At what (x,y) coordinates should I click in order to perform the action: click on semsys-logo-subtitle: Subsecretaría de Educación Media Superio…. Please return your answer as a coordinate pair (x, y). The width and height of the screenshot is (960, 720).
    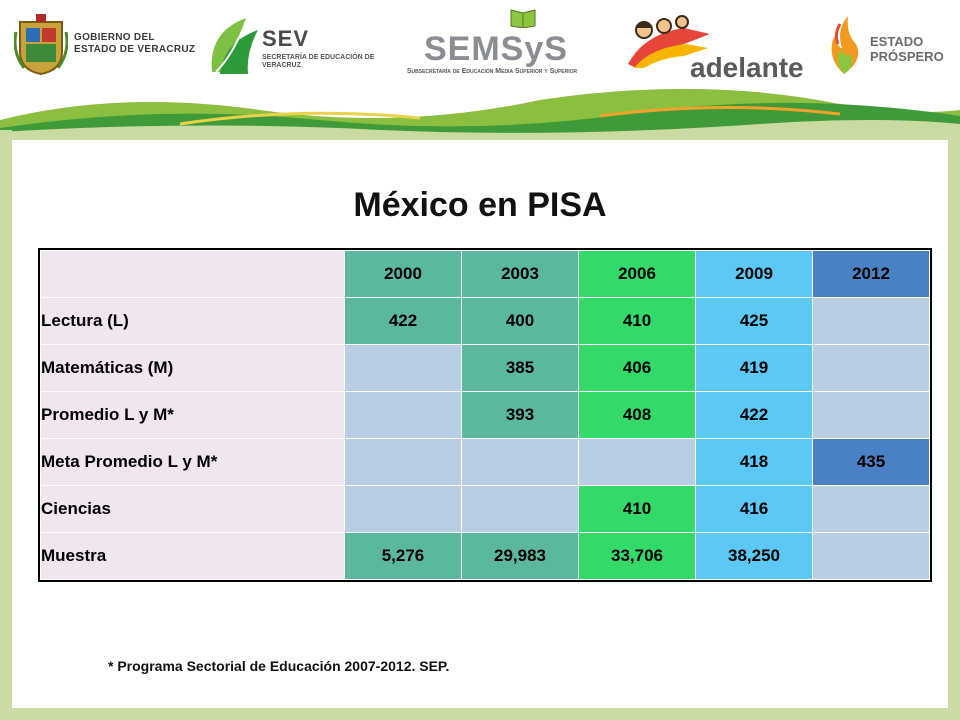
    Looking at the image, I should click on (492, 71).